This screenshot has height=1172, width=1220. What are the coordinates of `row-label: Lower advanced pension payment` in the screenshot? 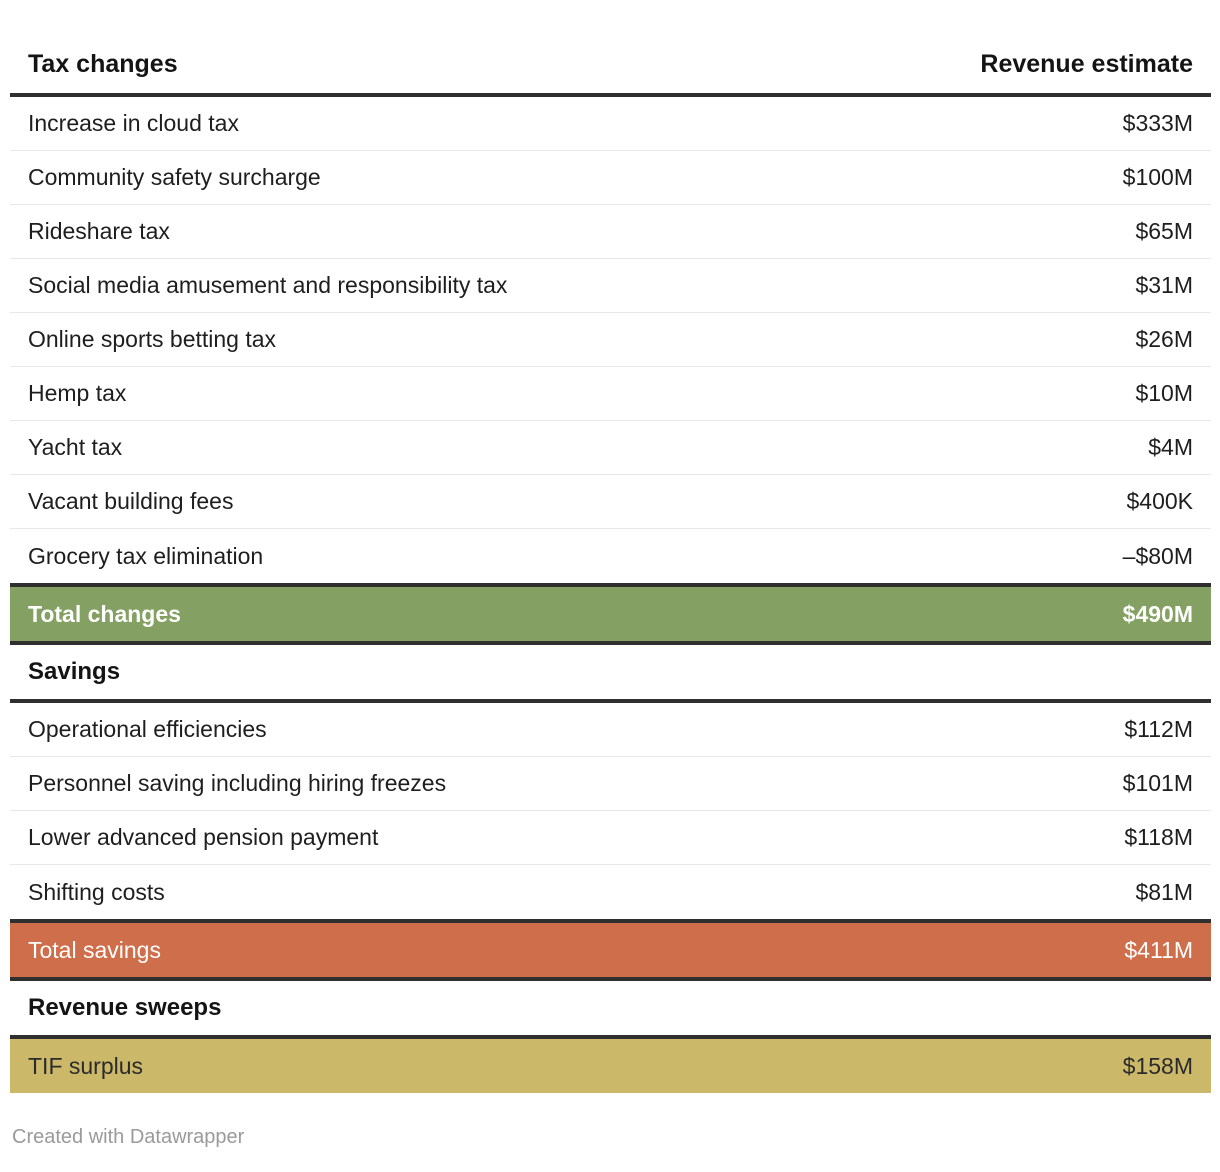 It's located at (203, 837).